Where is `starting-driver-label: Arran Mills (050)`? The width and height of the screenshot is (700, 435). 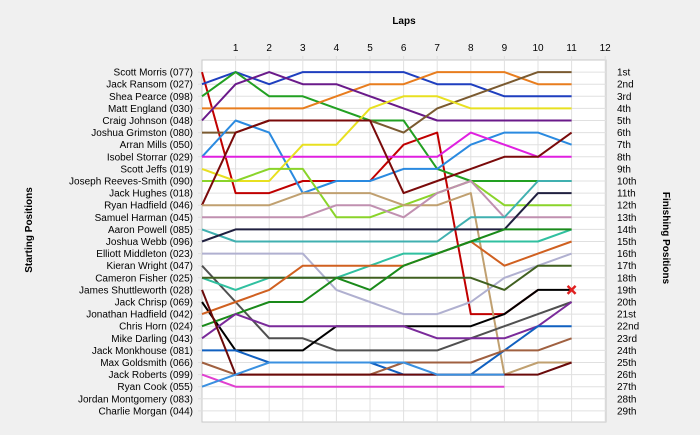
starting-driver-label: Arran Mills (050) is located at coordinates (156, 145).